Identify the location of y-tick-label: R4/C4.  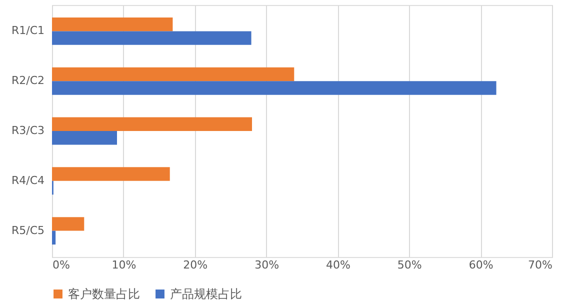
(27, 180).